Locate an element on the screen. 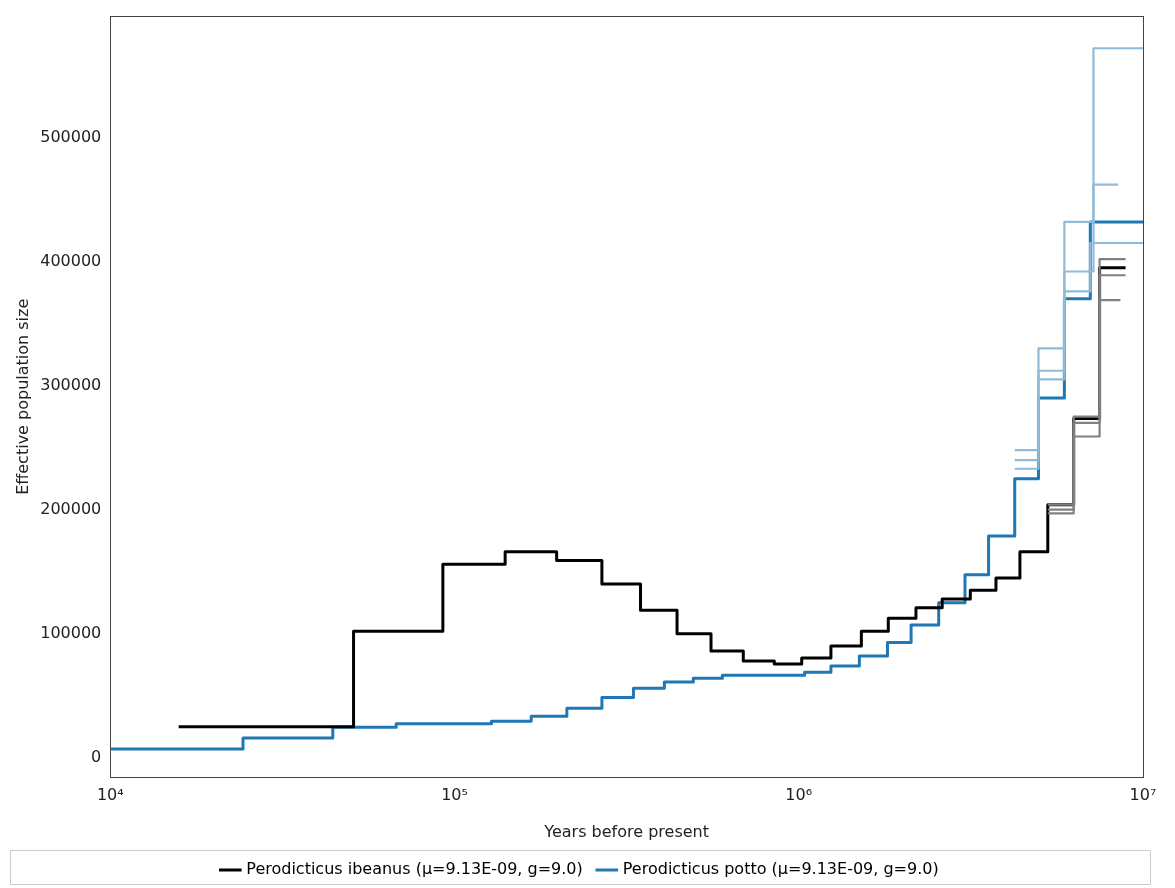 Image resolution: width=1175 pixels, height=888 pixels. y-tick-label: 200000 is located at coordinates (71, 508).